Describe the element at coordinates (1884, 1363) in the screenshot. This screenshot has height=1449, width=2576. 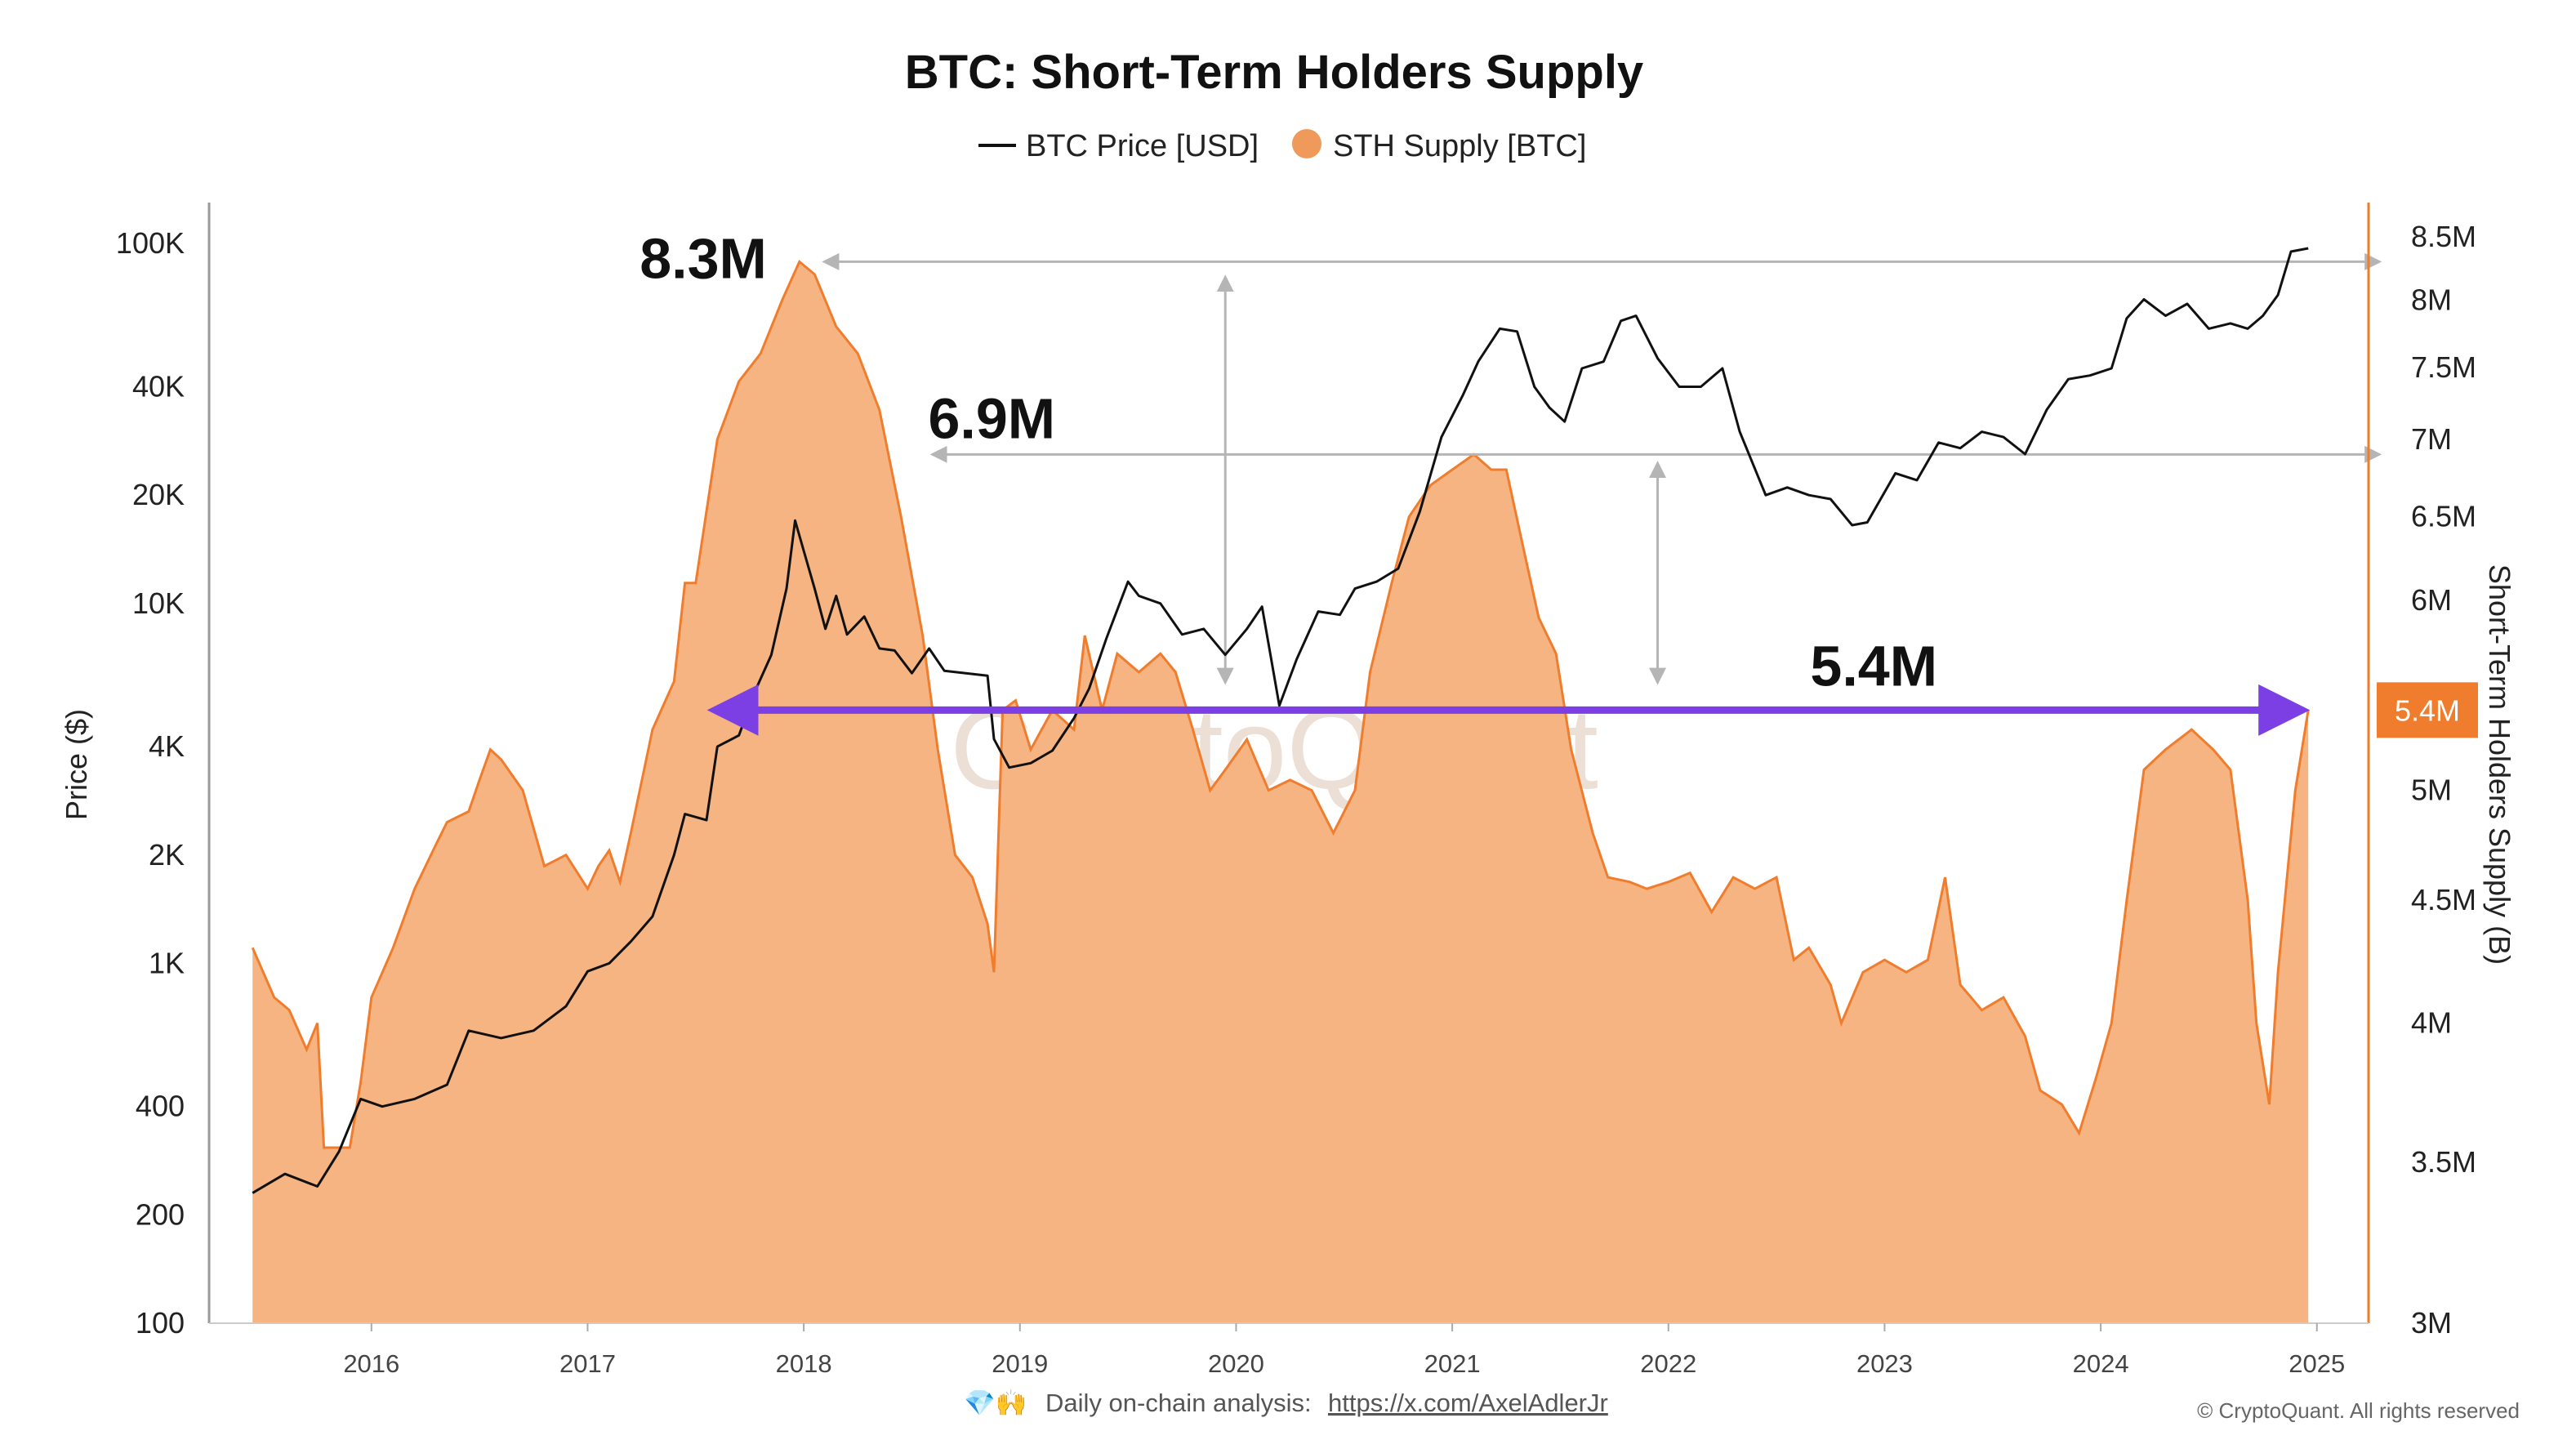
I see `x-tick-label: 2023` at that location.